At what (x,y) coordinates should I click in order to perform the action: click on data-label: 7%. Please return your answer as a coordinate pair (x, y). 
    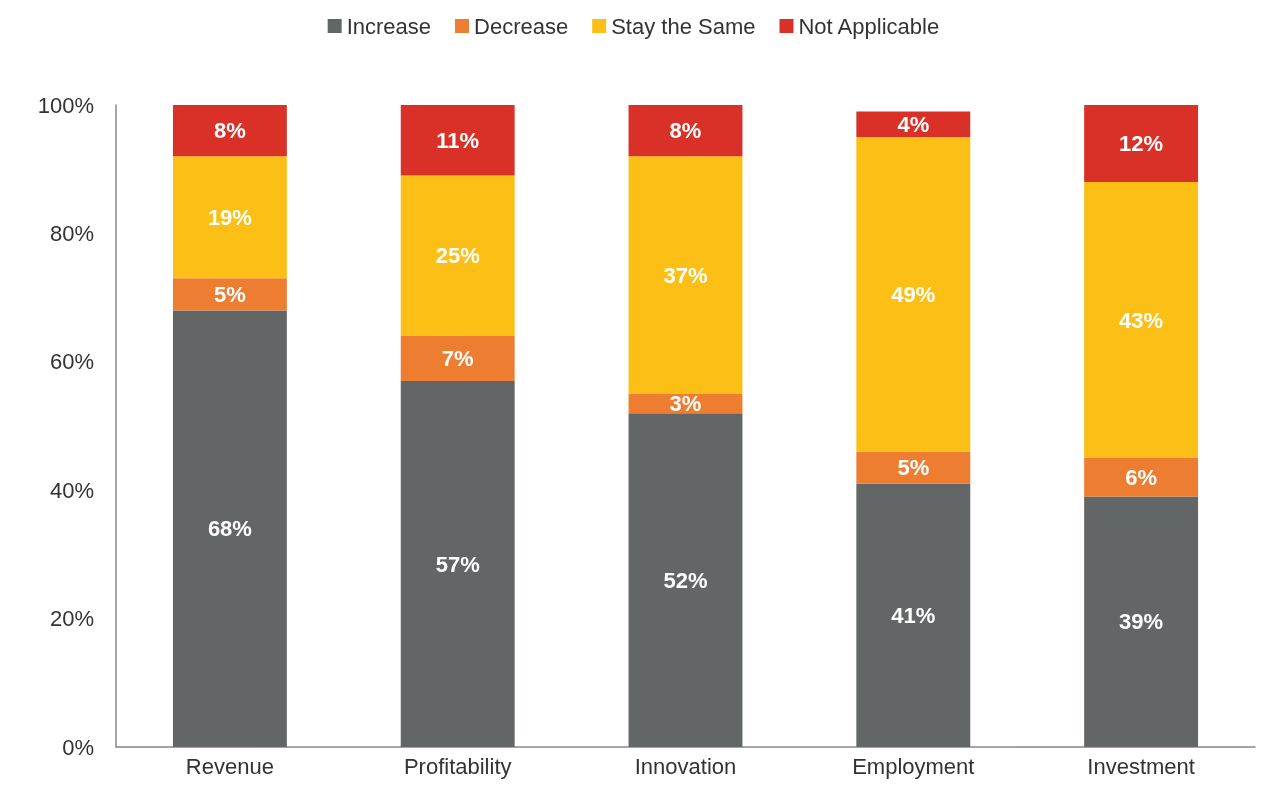
    Looking at the image, I should click on (457, 359).